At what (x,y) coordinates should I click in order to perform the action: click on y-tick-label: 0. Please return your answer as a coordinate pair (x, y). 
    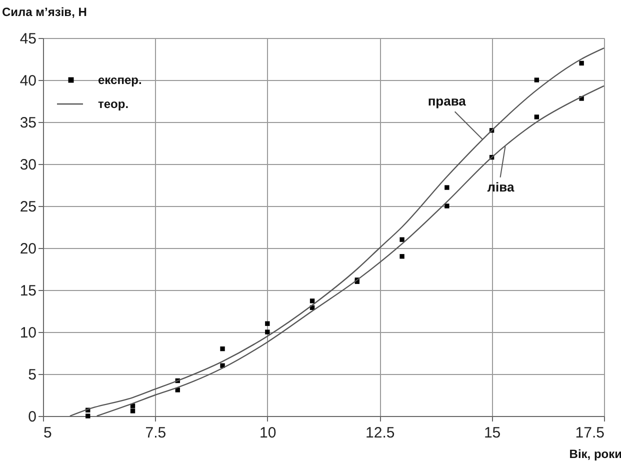
    Looking at the image, I should click on (32, 417).